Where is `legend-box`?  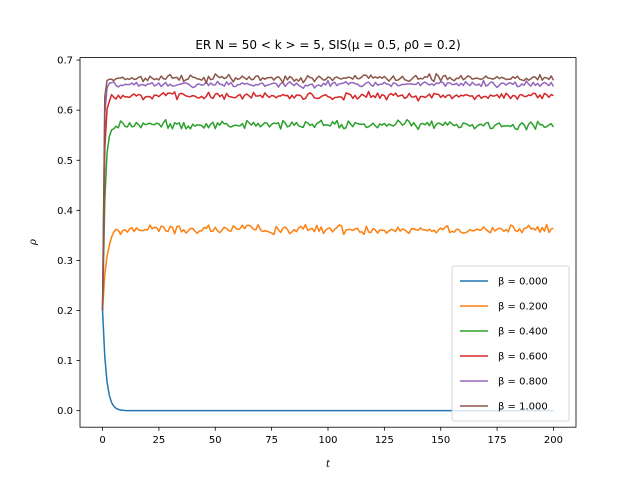
legend-box is located at coordinates (510, 343).